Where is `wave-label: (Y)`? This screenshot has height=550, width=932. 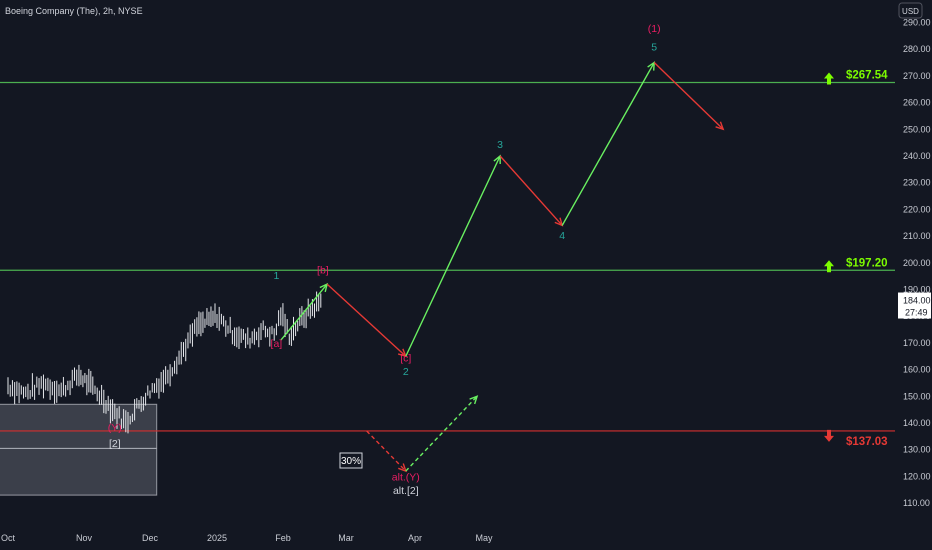
wave-label: (Y) is located at coordinates (115, 428).